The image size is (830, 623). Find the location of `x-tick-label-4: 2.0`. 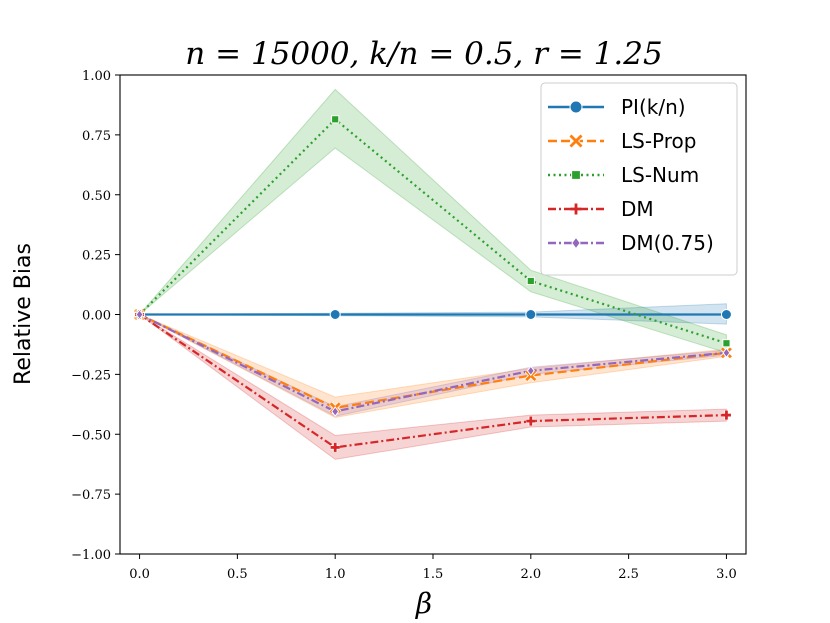

x-tick-label-4: 2.0 is located at coordinates (530, 574).